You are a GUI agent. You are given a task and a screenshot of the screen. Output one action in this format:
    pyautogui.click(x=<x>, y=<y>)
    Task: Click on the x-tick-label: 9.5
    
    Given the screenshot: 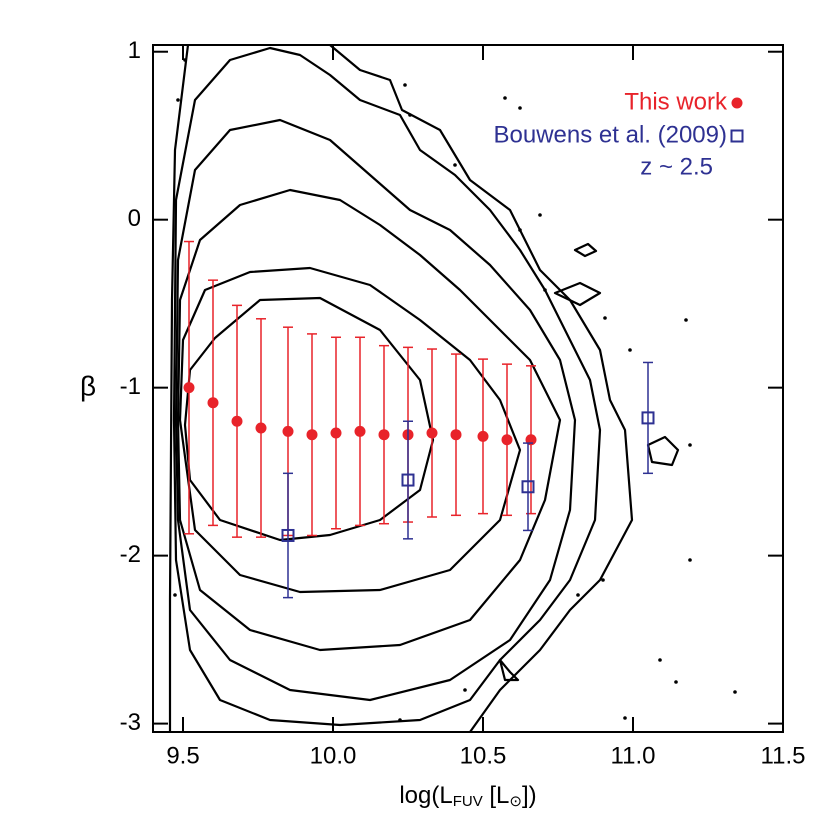 What is the action you would take?
    pyautogui.click(x=182, y=755)
    